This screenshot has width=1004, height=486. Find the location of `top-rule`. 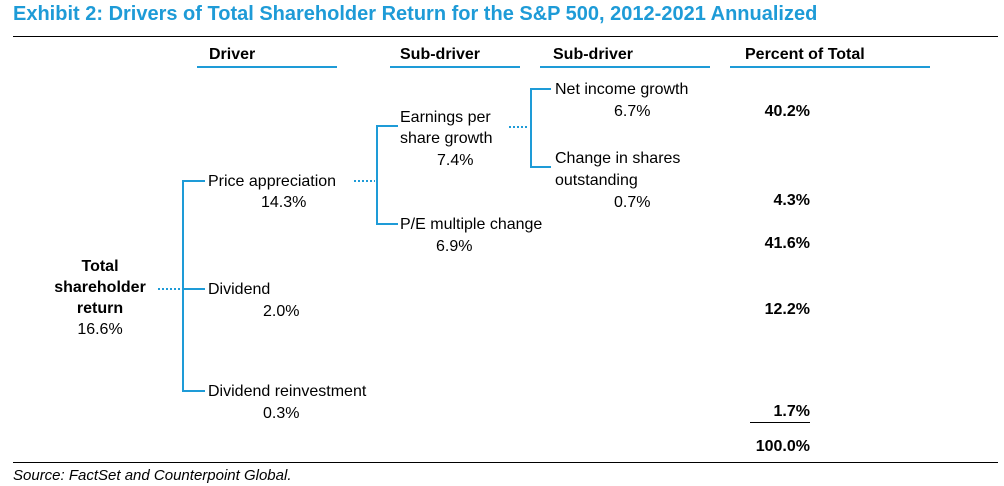

top-rule is located at coordinates (505, 36).